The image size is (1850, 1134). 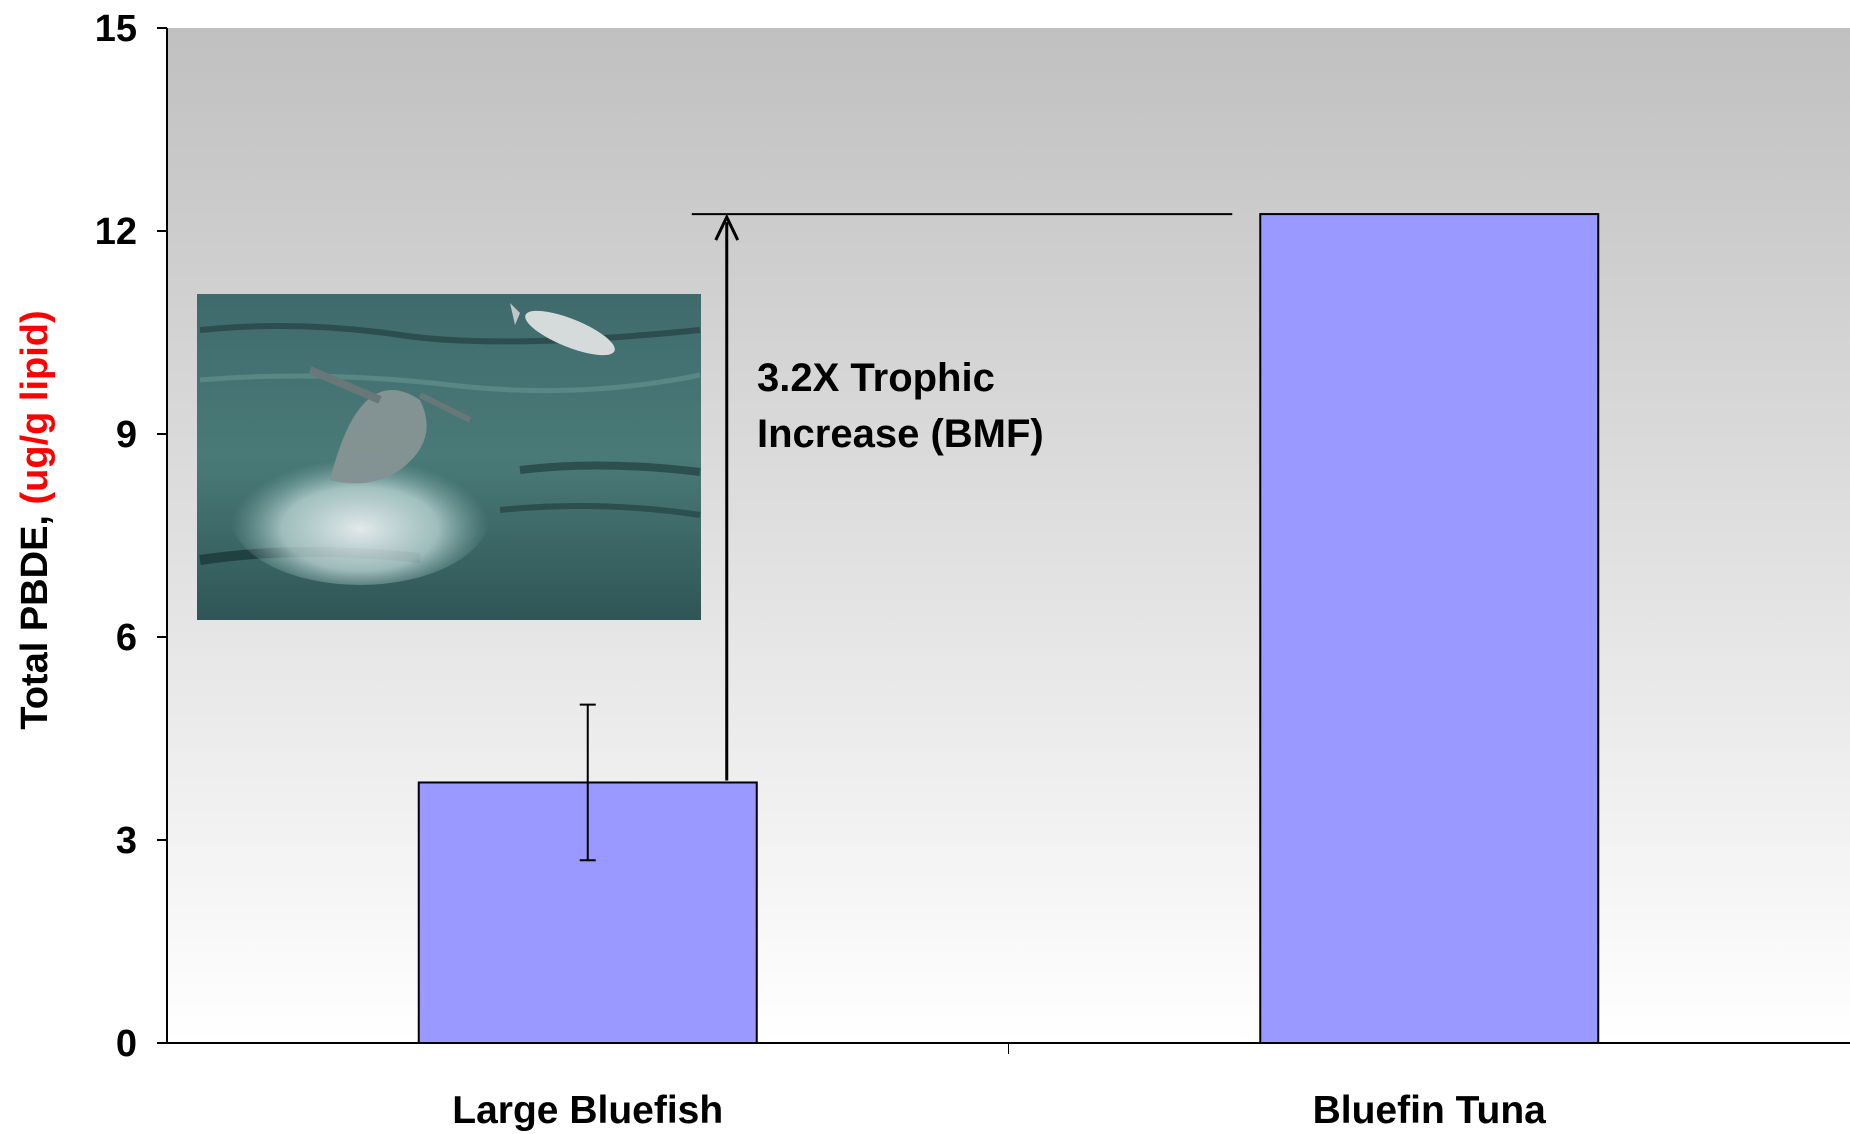 I want to click on y-tick-label: 3, so click(x=126, y=841).